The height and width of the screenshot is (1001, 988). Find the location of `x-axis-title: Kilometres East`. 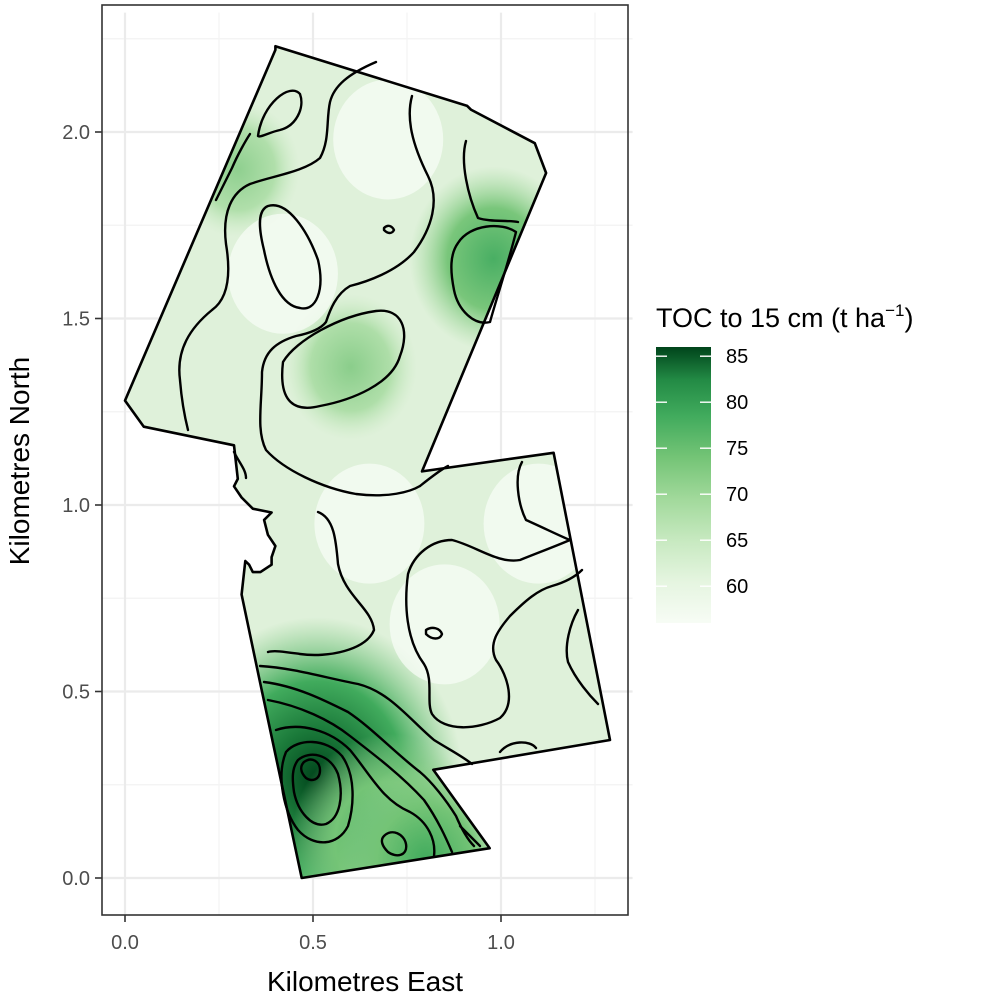

x-axis-title: Kilometres East is located at coordinates (365, 981).